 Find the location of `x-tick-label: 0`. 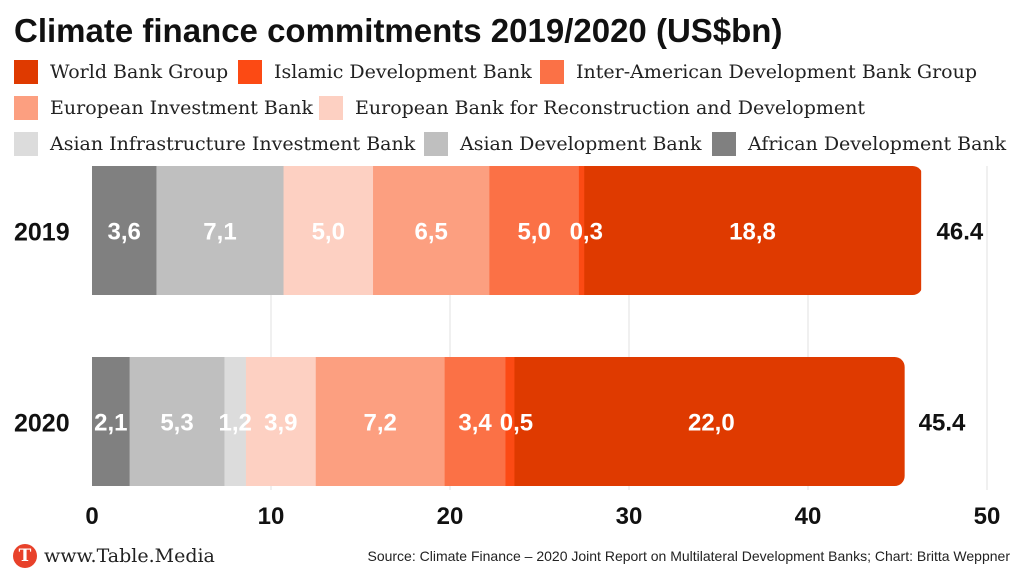

x-tick-label: 0 is located at coordinates (91, 516).